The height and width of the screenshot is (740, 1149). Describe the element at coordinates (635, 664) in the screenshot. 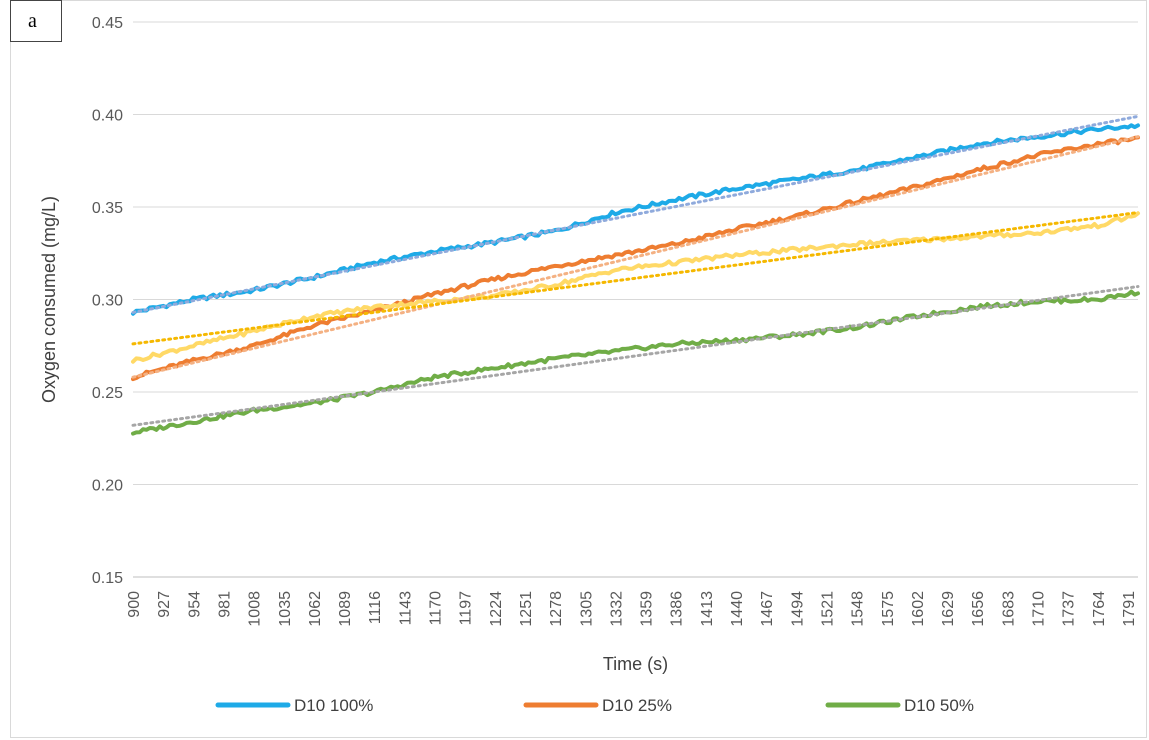

I see `x-axis-title: Time (s)` at that location.